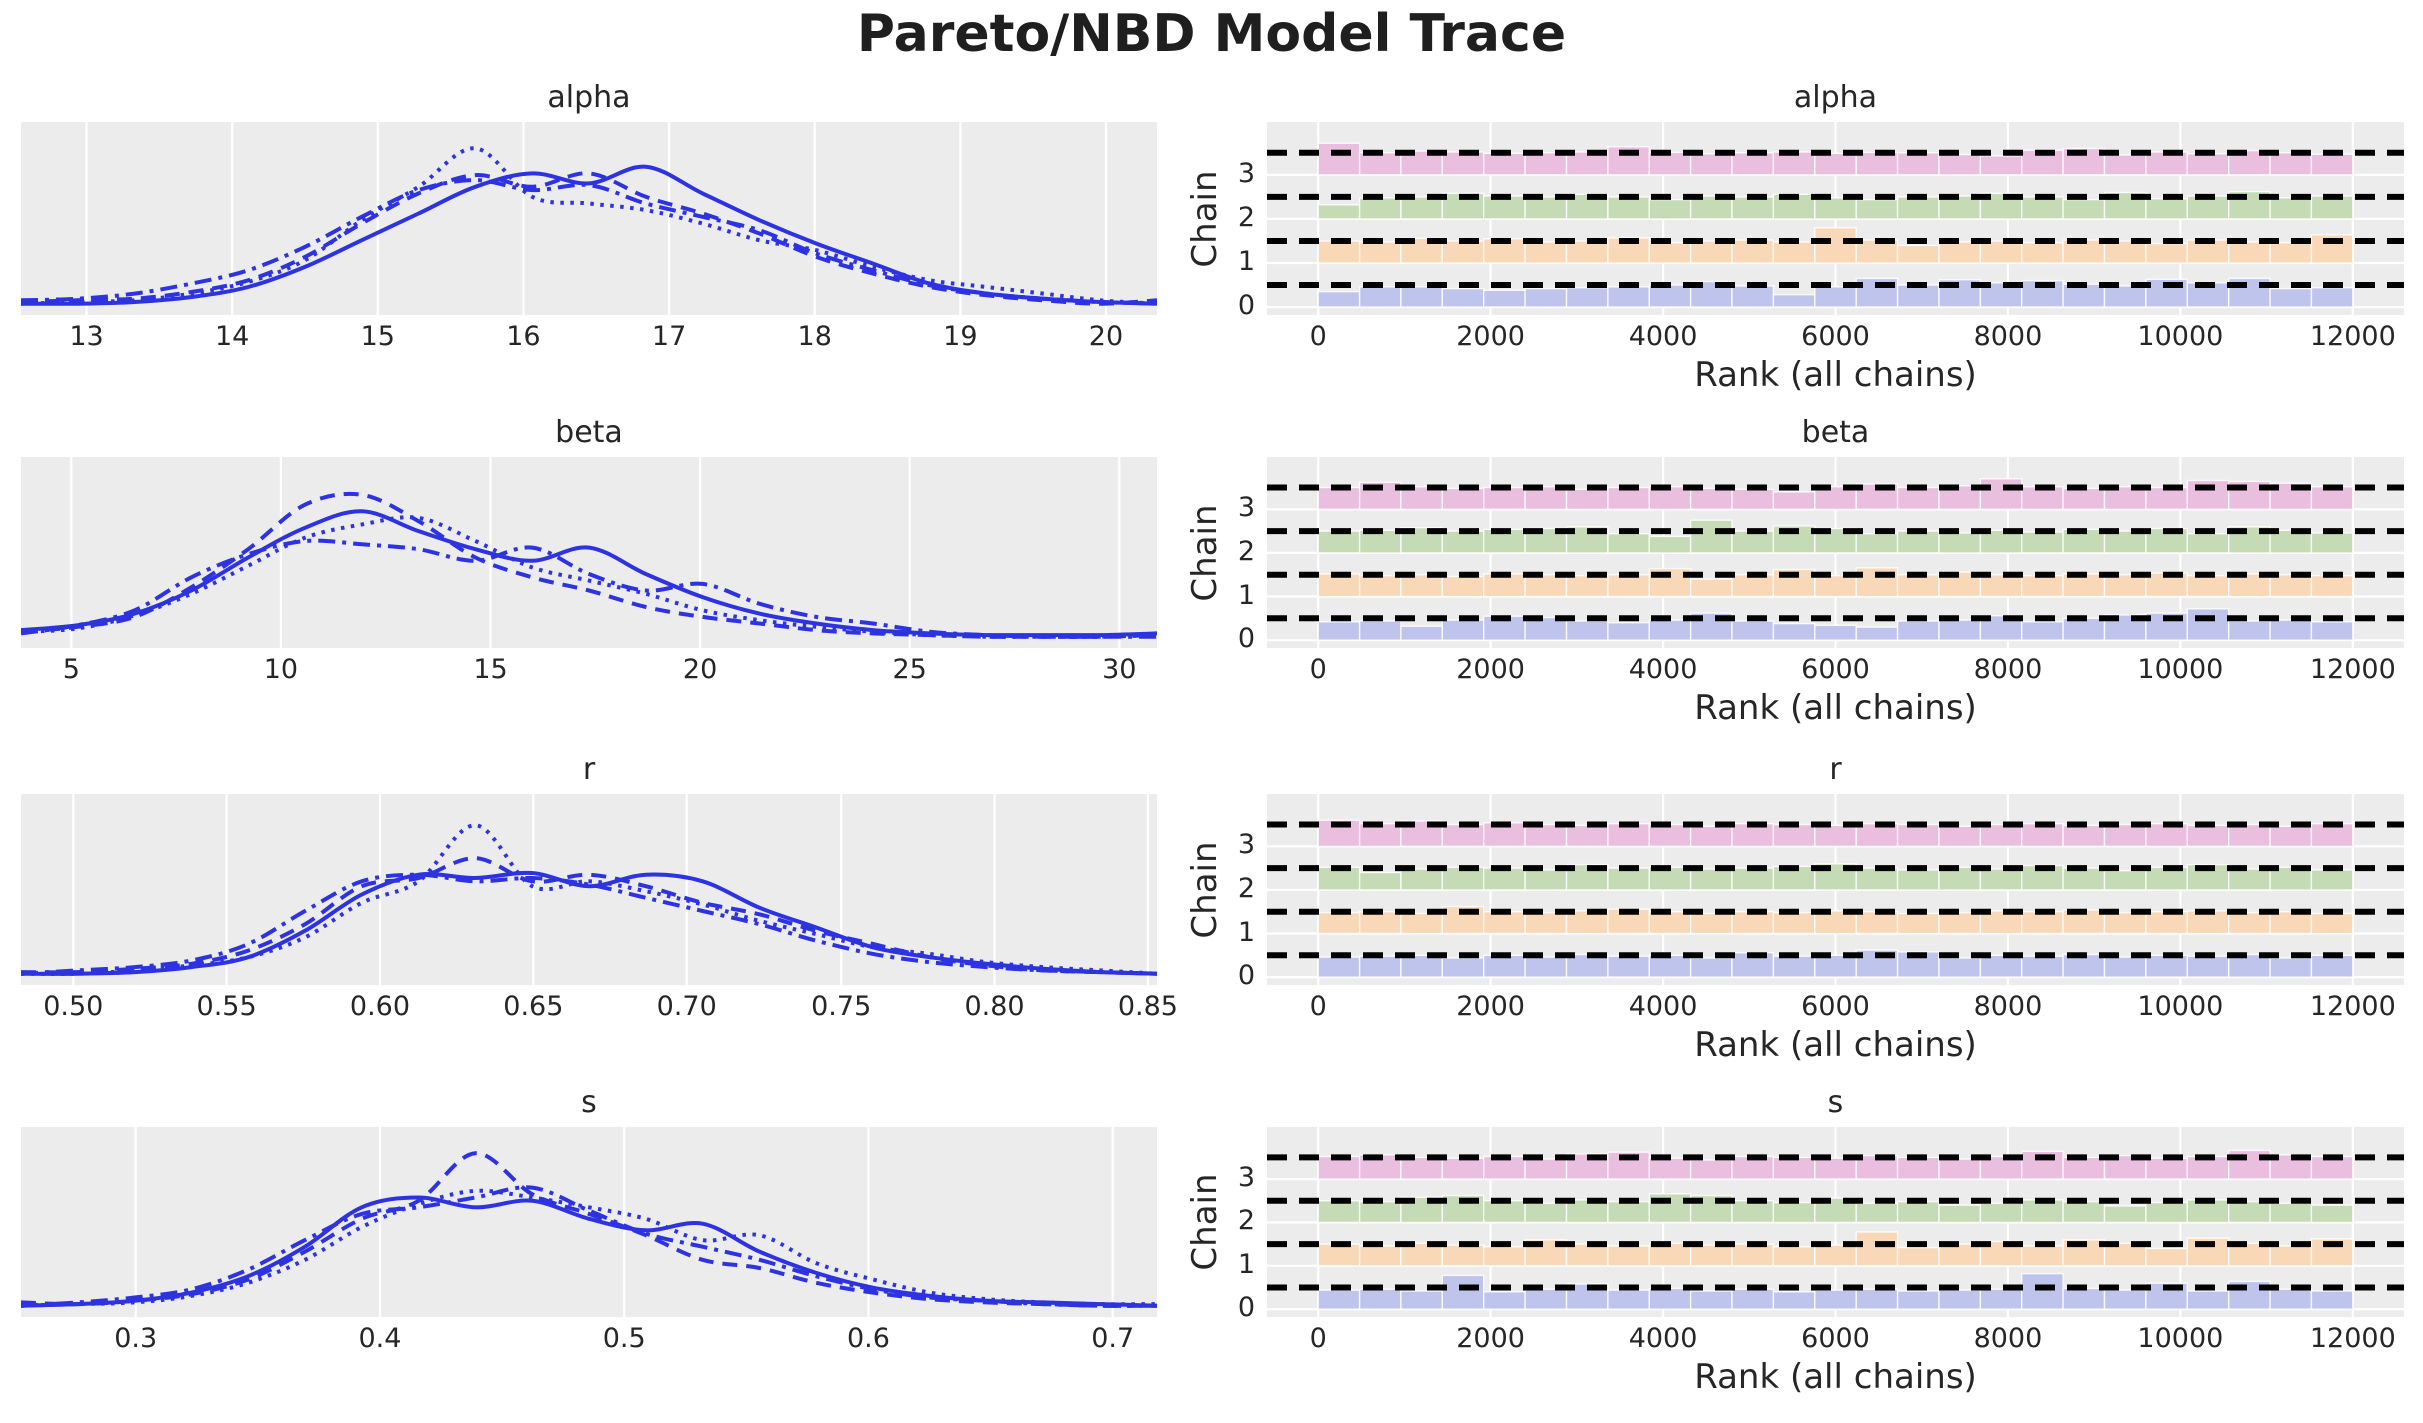 The image size is (2423, 1423). What do you see at coordinates (380, 1006) in the screenshot?
I see `kde-xtick-r: 0.60` at bounding box center [380, 1006].